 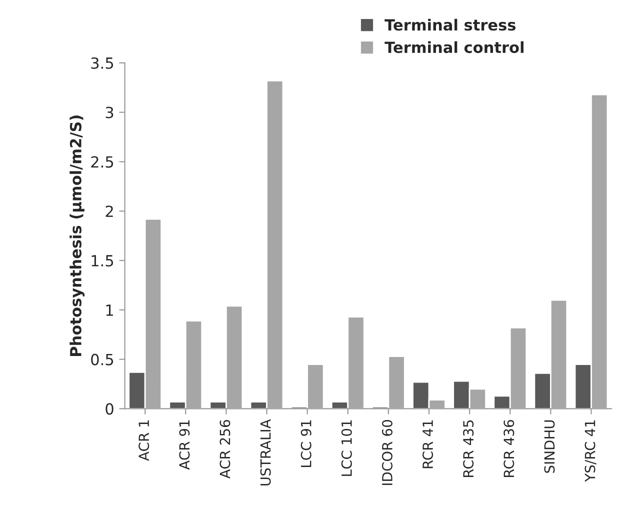 I want to click on y-tick-label: 0, so click(x=110, y=409).